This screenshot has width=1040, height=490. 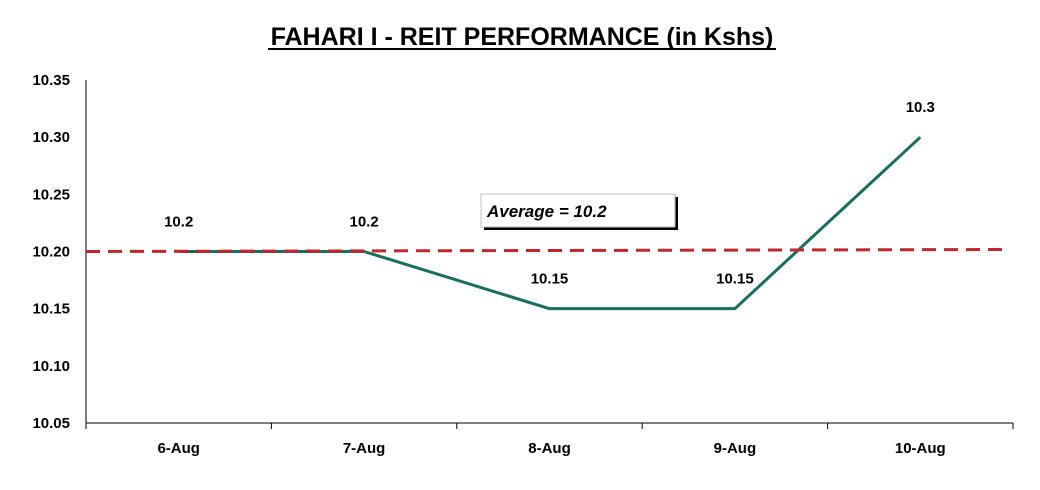 What do you see at coordinates (51, 194) in the screenshot?
I see `y-tick-label: 10.25` at bounding box center [51, 194].